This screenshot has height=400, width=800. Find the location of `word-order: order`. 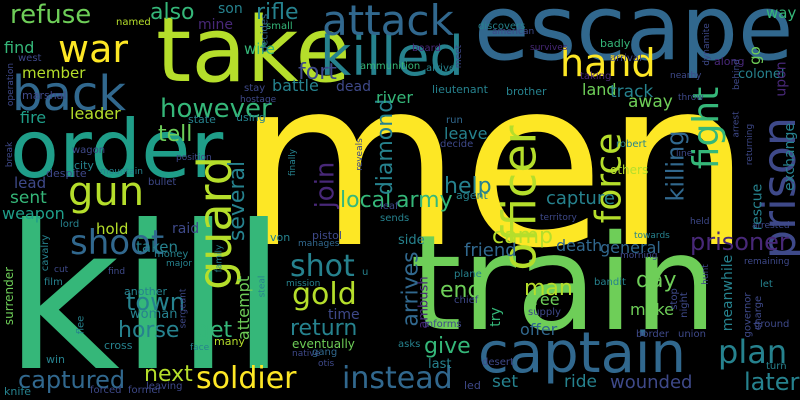

word-order: order is located at coordinates (117, 149).